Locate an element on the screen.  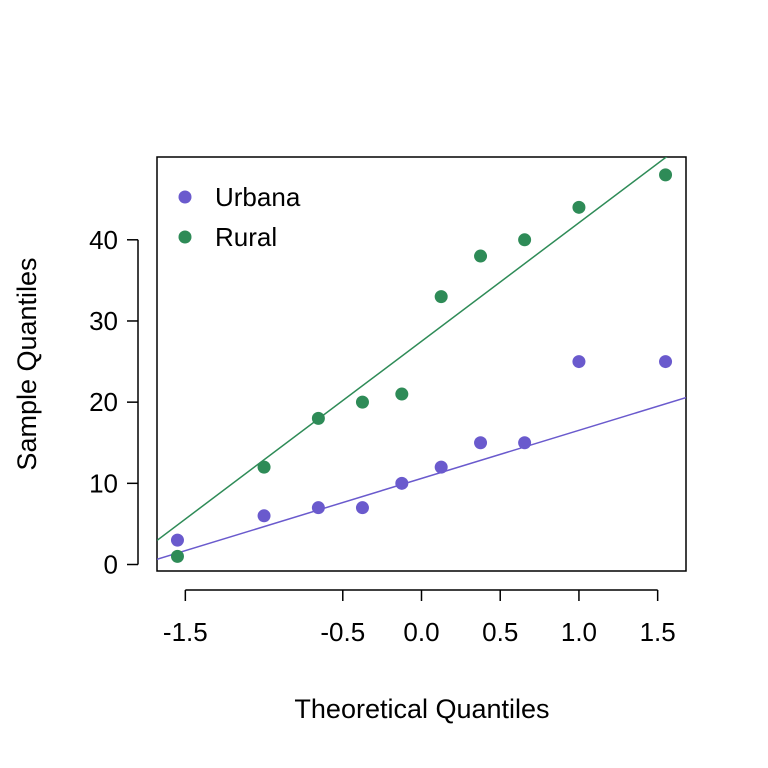
x-tick-label: -1.5 is located at coordinates (185, 632).